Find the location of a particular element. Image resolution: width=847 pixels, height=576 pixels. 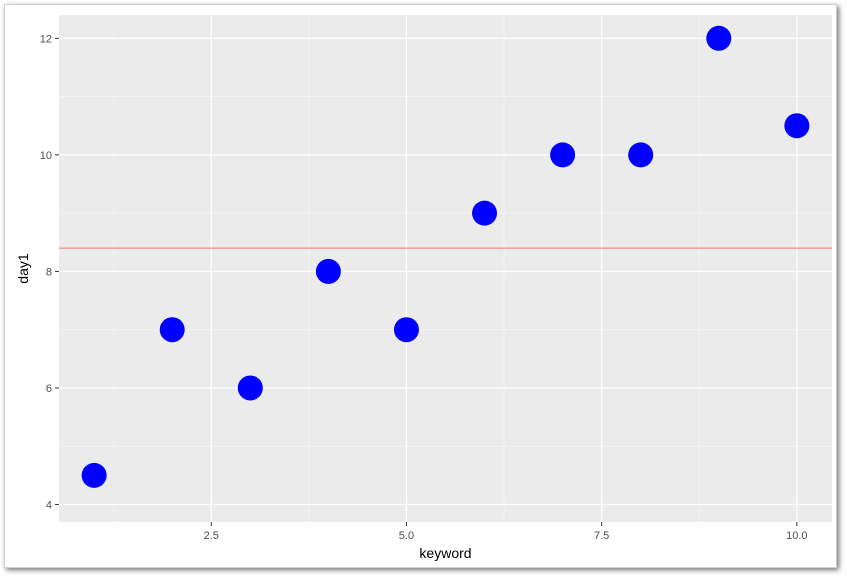

y-axis-title: day1 is located at coordinates (23, 268).